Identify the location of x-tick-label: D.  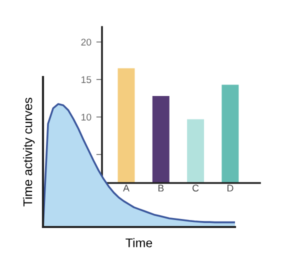
(230, 188).